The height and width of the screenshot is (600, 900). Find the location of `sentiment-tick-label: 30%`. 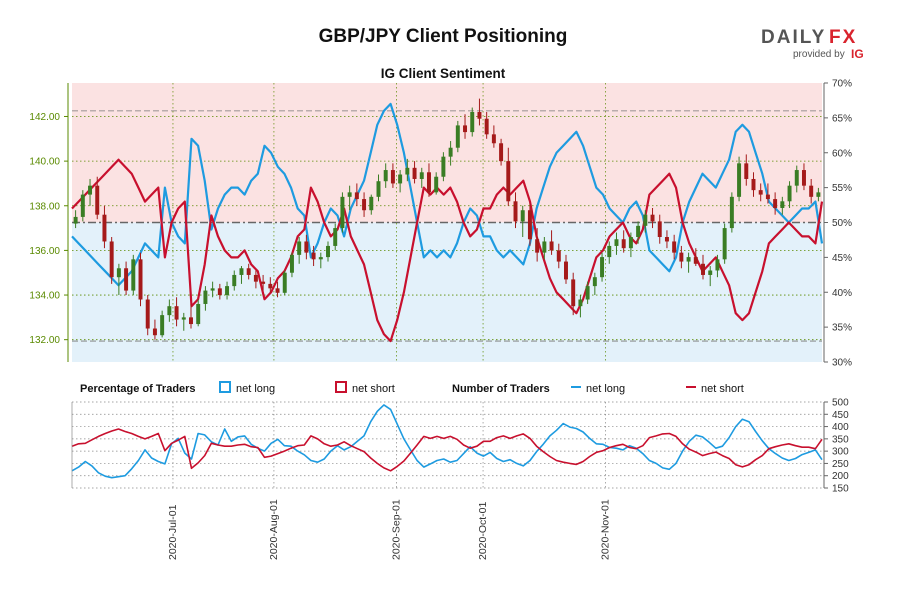

sentiment-tick-label: 30% is located at coordinates (842, 363).